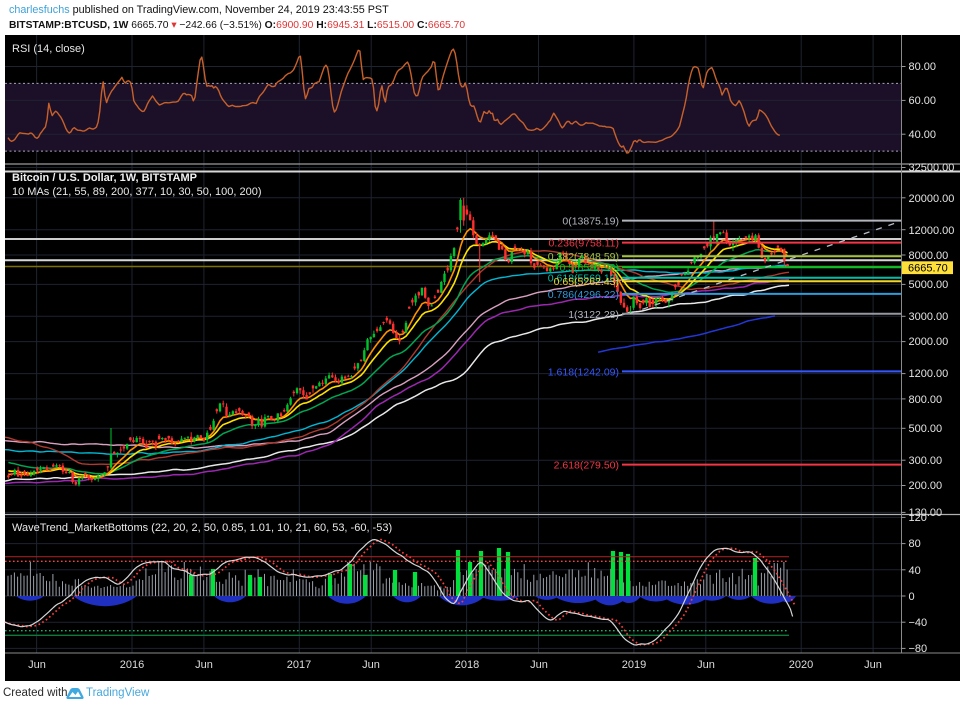  Describe the element at coordinates (586, 282) in the screenshot. I see `svg-text: 0.65(5262.43)` at that location.